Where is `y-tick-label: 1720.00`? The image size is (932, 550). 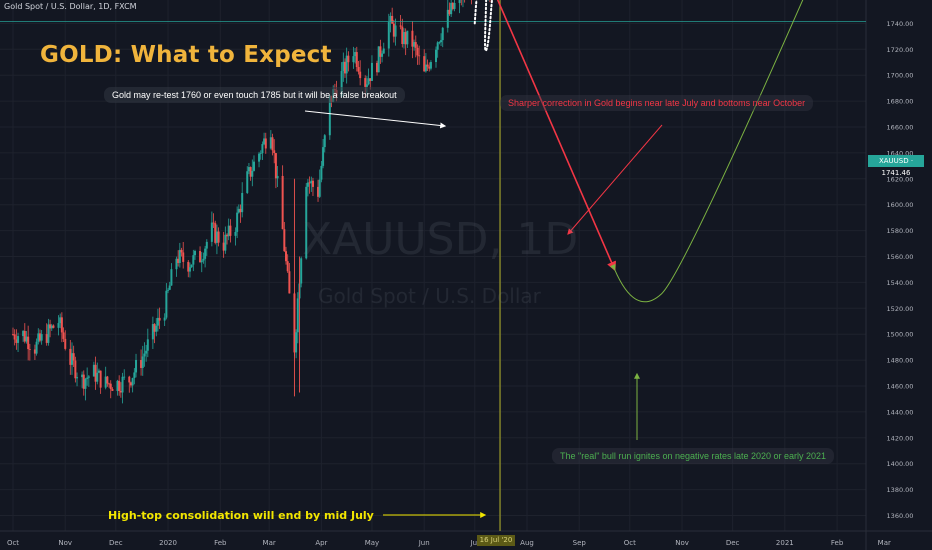 y-tick-label: 1720.00 is located at coordinates (900, 50).